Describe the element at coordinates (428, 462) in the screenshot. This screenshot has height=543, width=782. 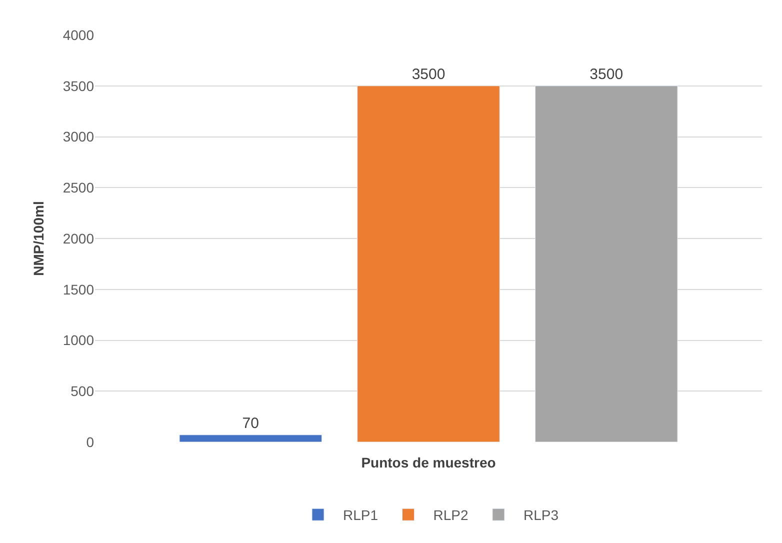
I see `x-axis-title: Puntos de muestreo` at that location.